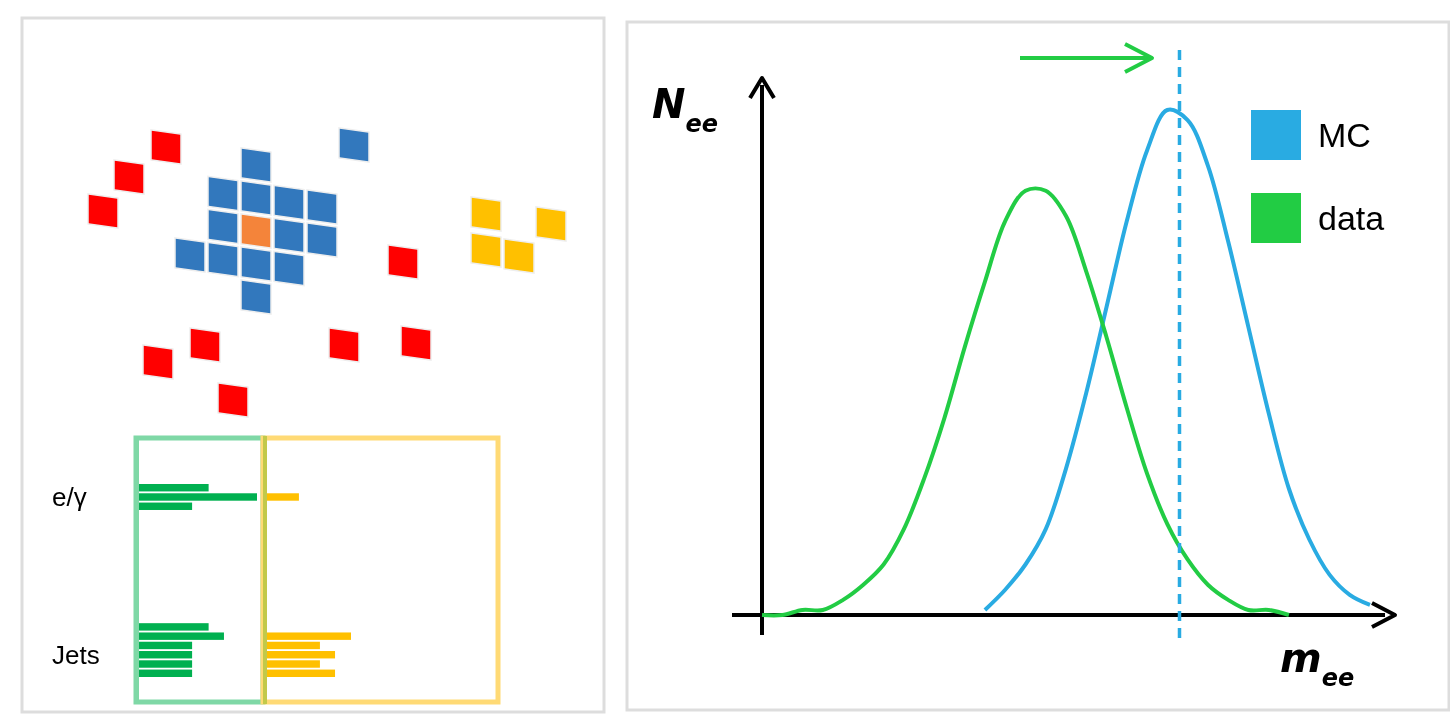 Image resolution: width=1450 pixels, height=714 pixels. I want to click on legend-label: MC, so click(1344, 135).